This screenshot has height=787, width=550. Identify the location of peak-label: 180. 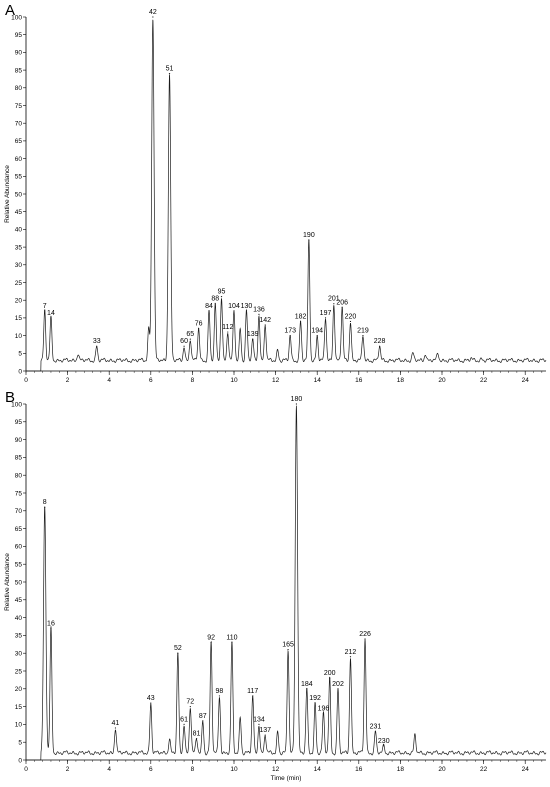
(297, 399).